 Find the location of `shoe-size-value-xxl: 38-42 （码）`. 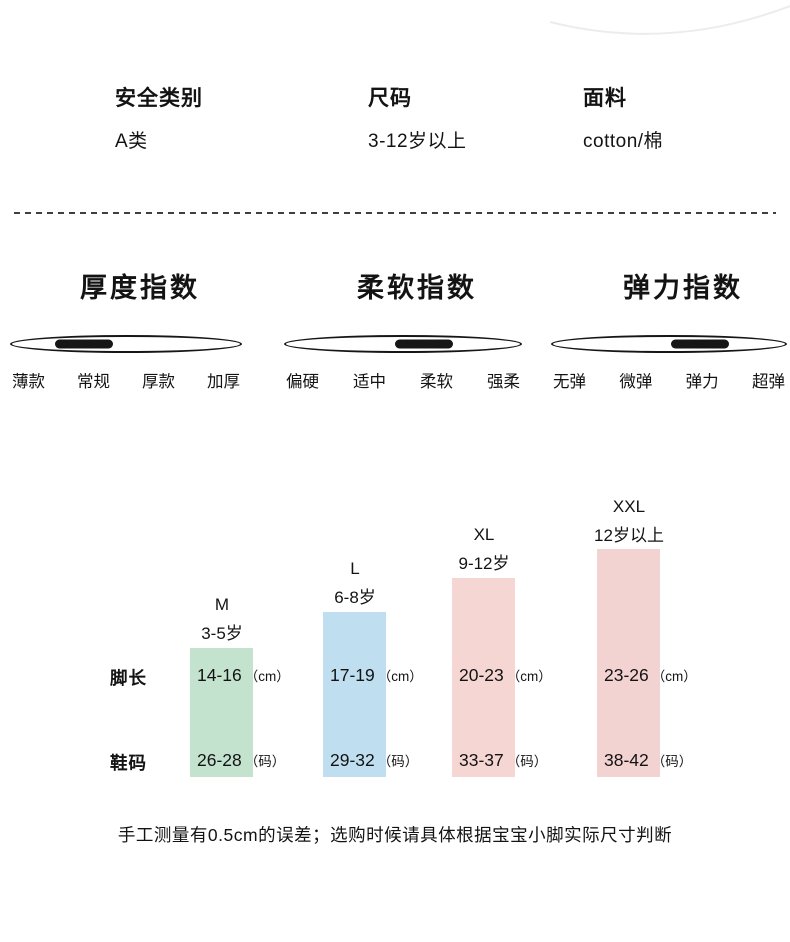

shoe-size-value-xxl: 38-42 （码） is located at coordinates (648, 760).